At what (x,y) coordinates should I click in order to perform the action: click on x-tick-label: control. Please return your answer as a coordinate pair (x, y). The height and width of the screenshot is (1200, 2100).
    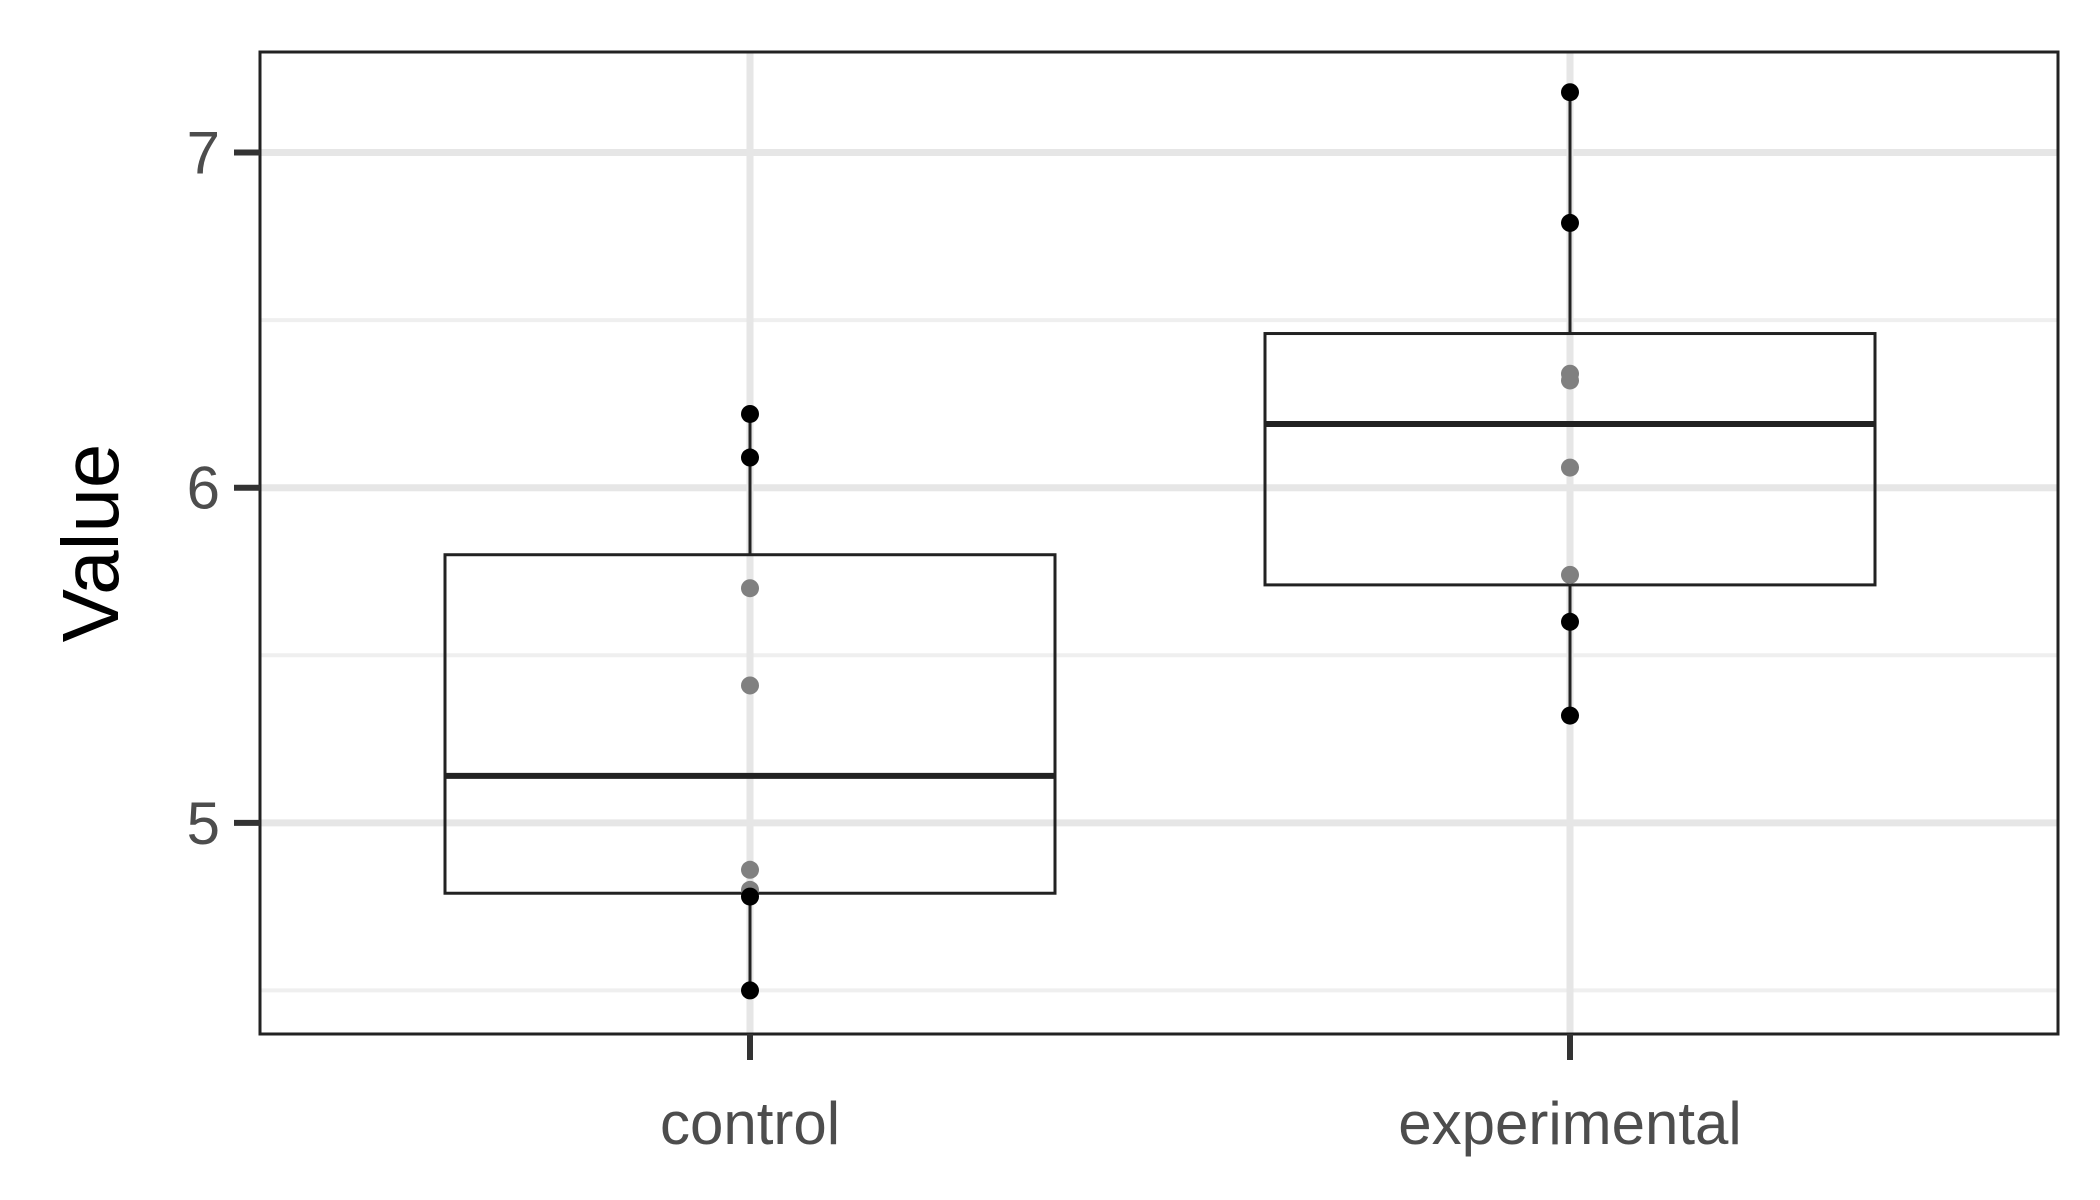
    Looking at the image, I should click on (750, 1123).